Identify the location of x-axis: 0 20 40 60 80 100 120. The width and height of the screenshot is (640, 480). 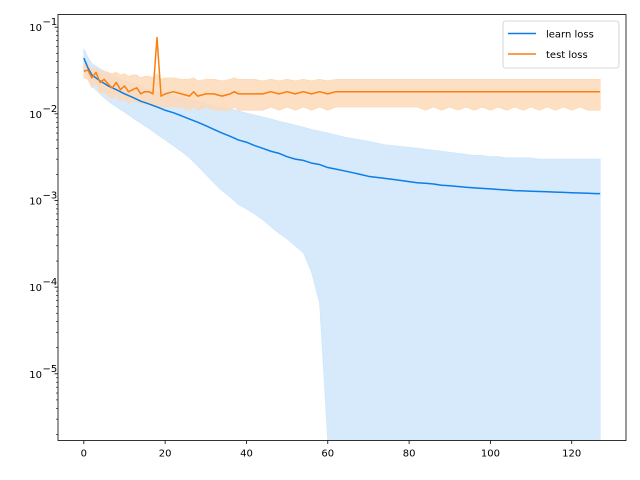
(331, 450).